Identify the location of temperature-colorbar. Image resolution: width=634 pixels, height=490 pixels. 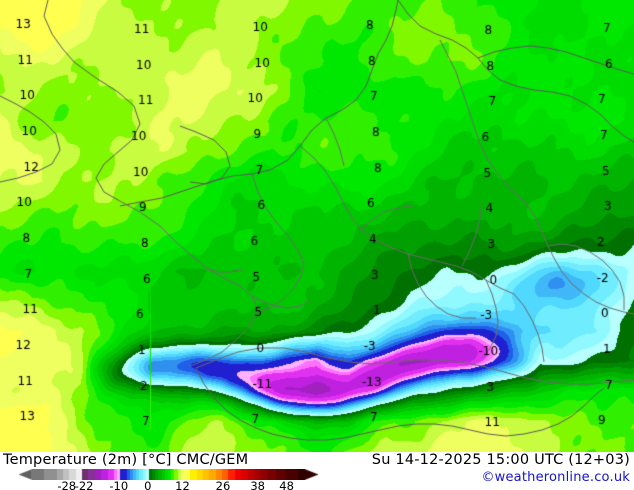
(168, 479).